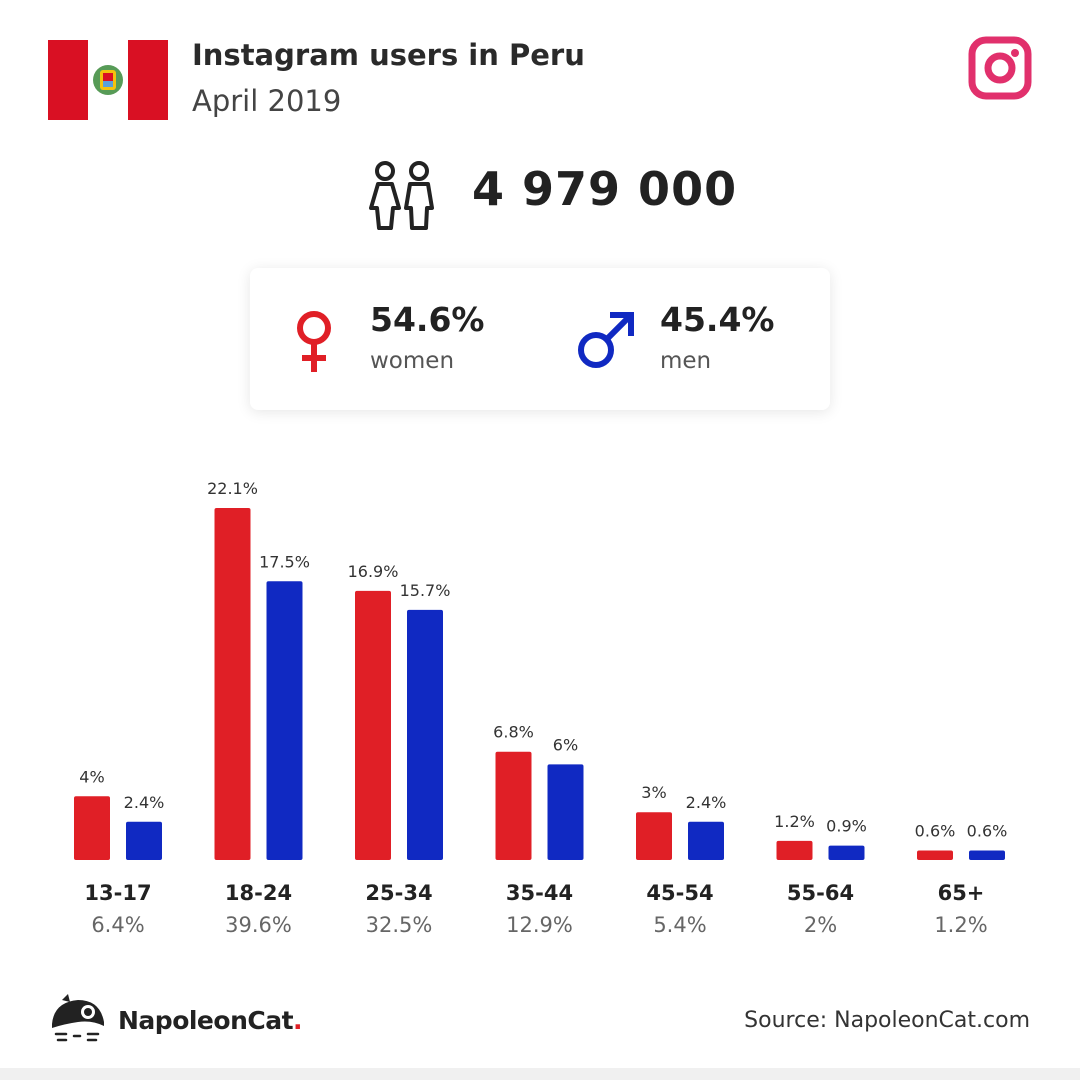 The image size is (1080, 1080). Describe the element at coordinates (117, 925) in the screenshot. I see `group-total-13-17: 6.4%` at that location.